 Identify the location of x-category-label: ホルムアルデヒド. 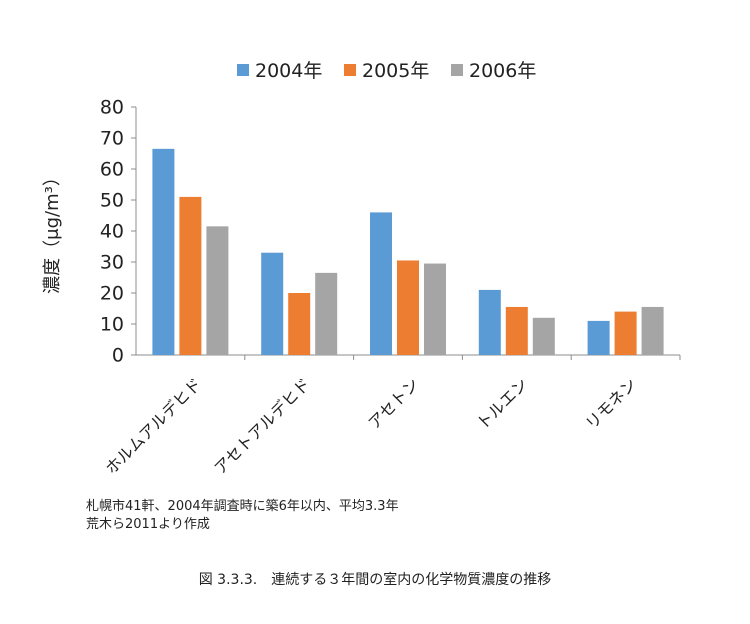
(154, 426).